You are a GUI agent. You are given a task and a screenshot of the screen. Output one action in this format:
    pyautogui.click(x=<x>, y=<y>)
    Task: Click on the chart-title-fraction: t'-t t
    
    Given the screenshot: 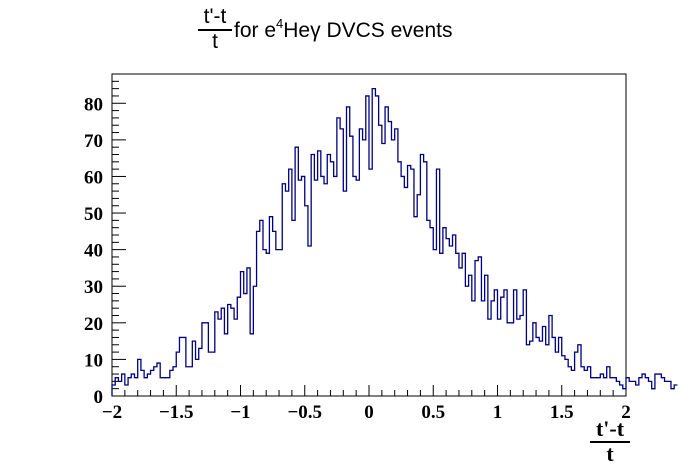 What is the action you would take?
    pyautogui.click(x=215, y=29)
    